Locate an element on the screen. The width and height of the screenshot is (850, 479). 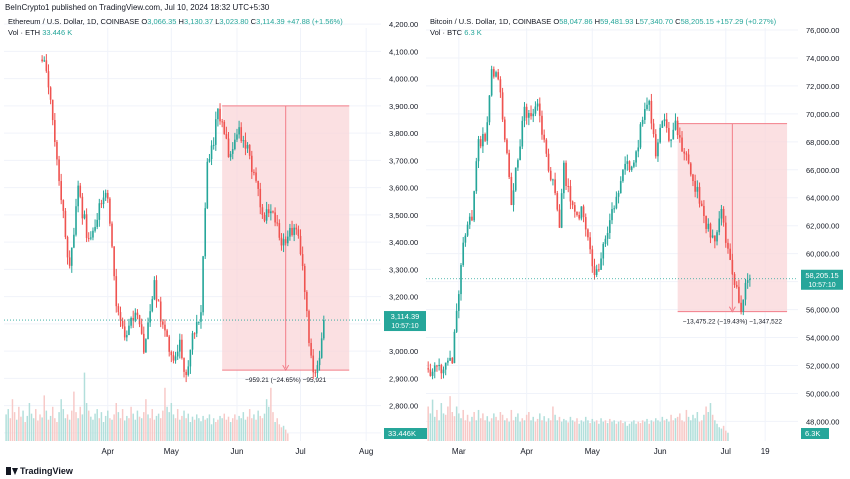
legend-segment: H is located at coordinates (597, 21).